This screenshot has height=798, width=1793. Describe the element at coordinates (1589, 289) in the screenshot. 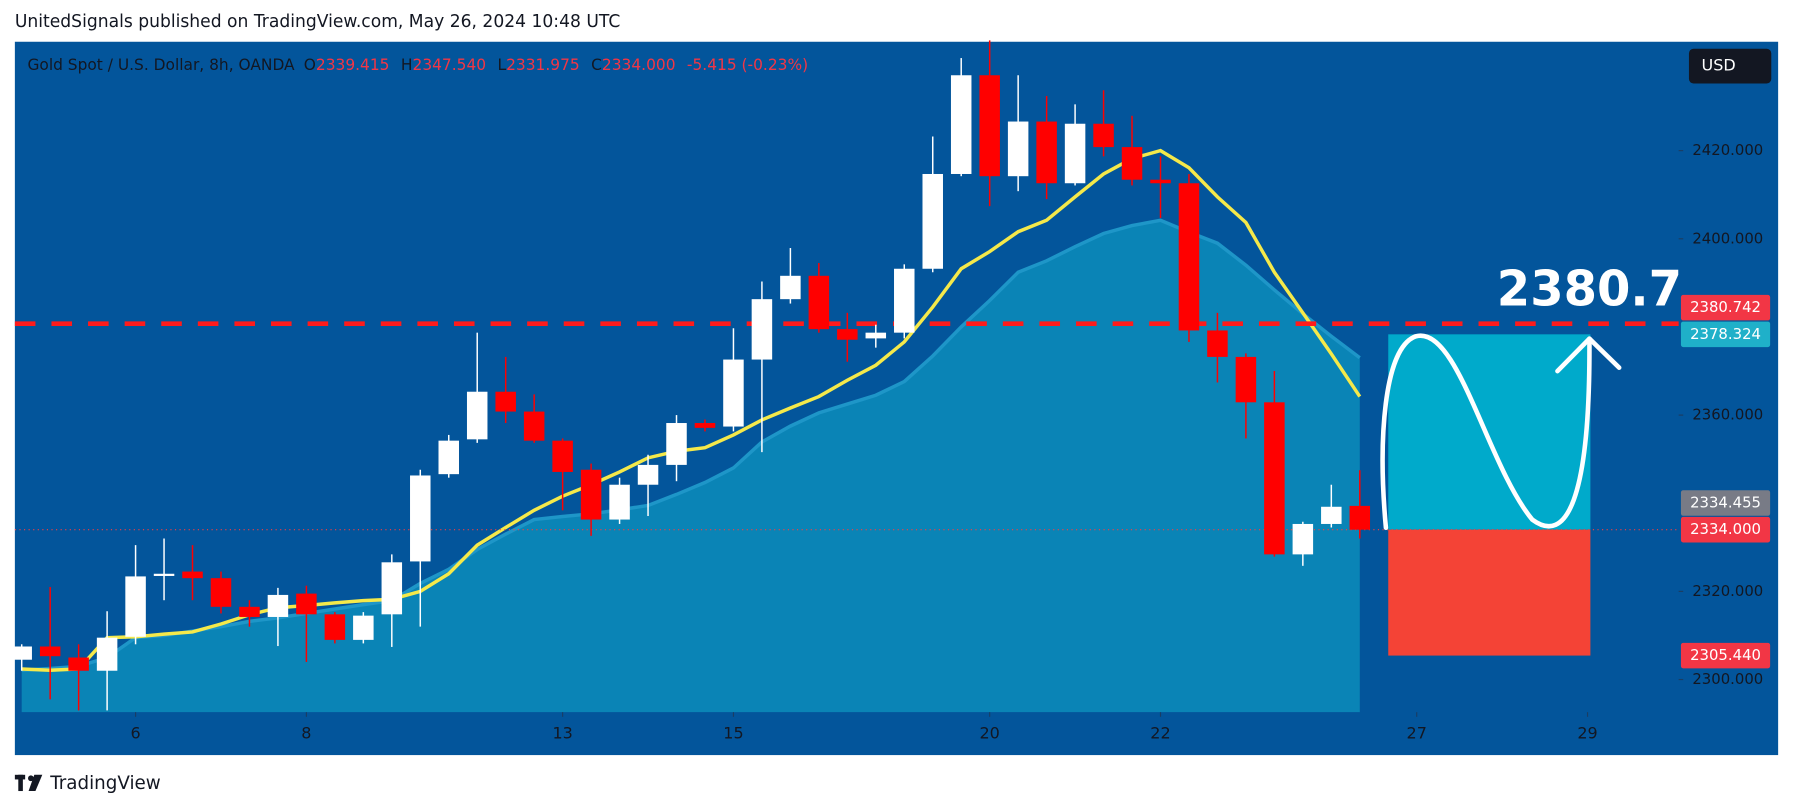

I see `target-annotation: 2380.7` at that location.